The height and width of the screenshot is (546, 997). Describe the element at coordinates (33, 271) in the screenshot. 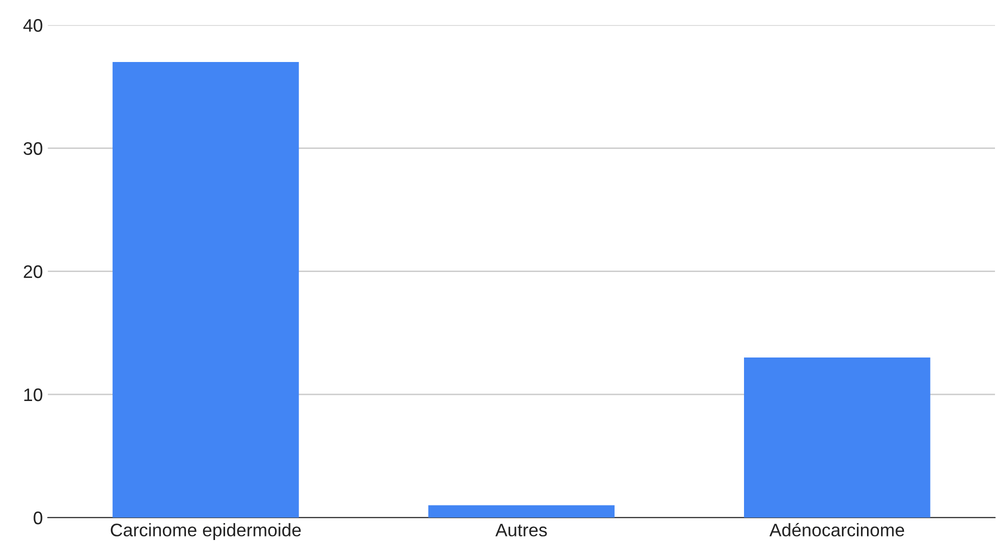

I see `y-tick-label: 20` at that location.